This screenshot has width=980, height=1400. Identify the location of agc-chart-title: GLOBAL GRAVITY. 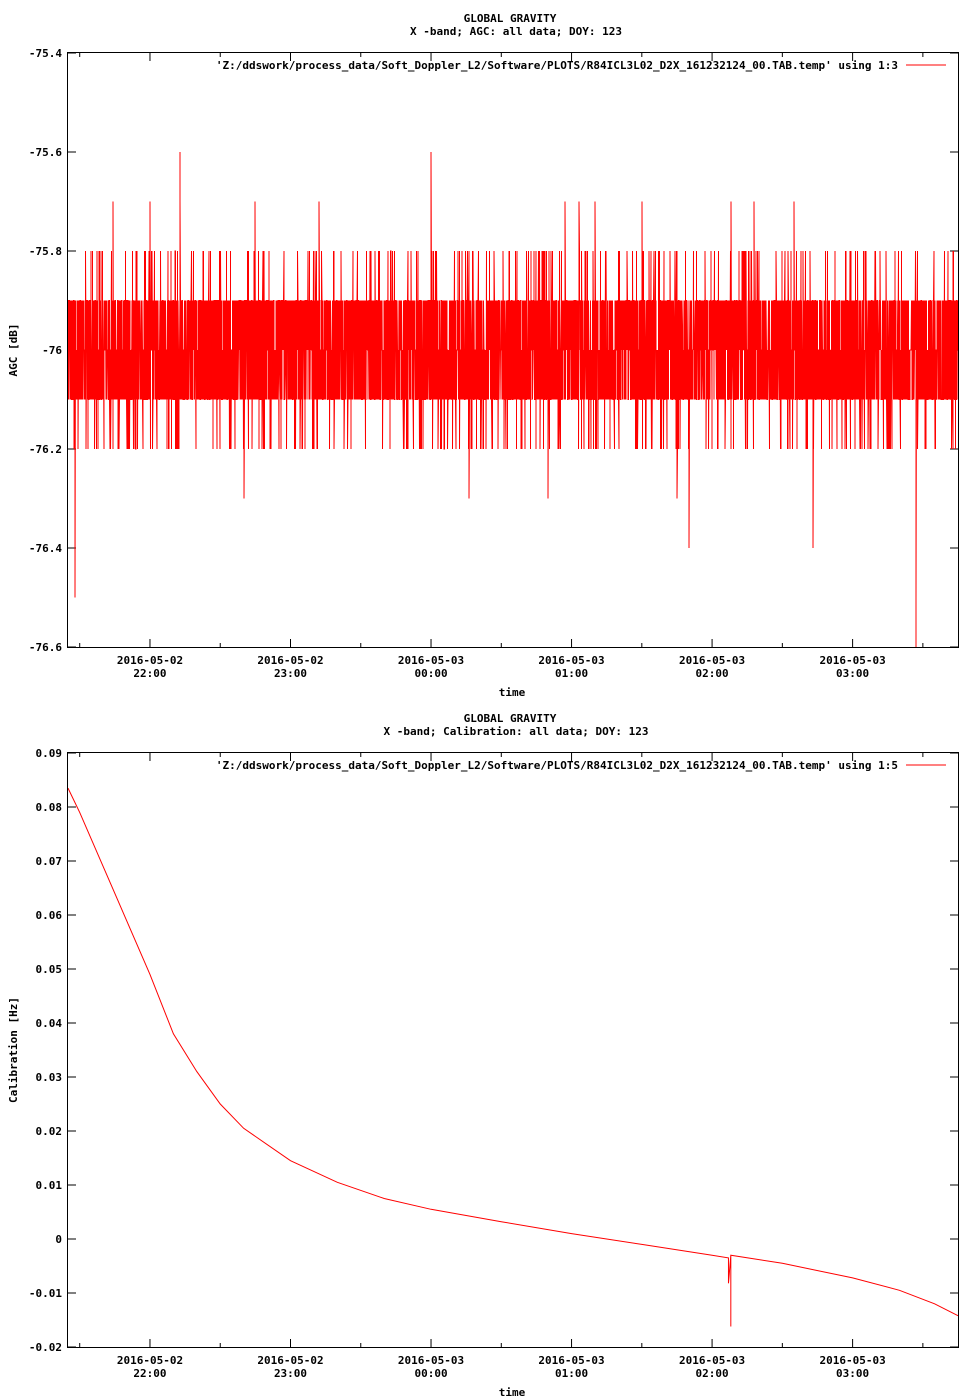
(510, 18).